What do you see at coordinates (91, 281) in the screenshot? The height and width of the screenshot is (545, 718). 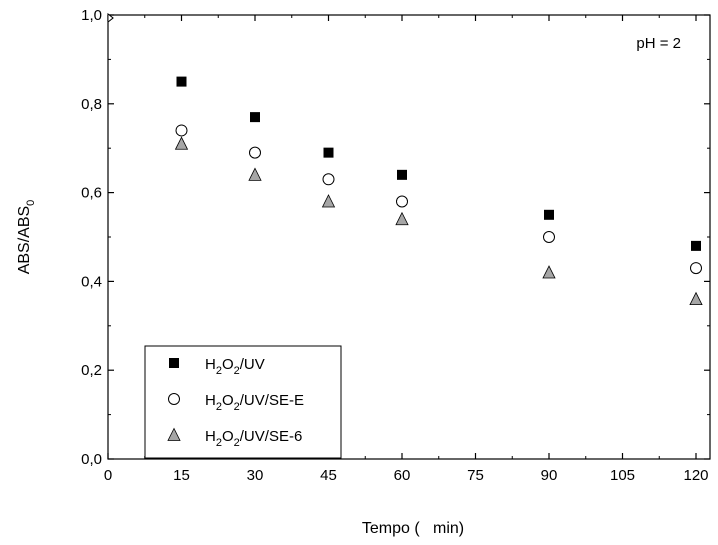 I see `y-tick-label: 0,4` at bounding box center [91, 281].